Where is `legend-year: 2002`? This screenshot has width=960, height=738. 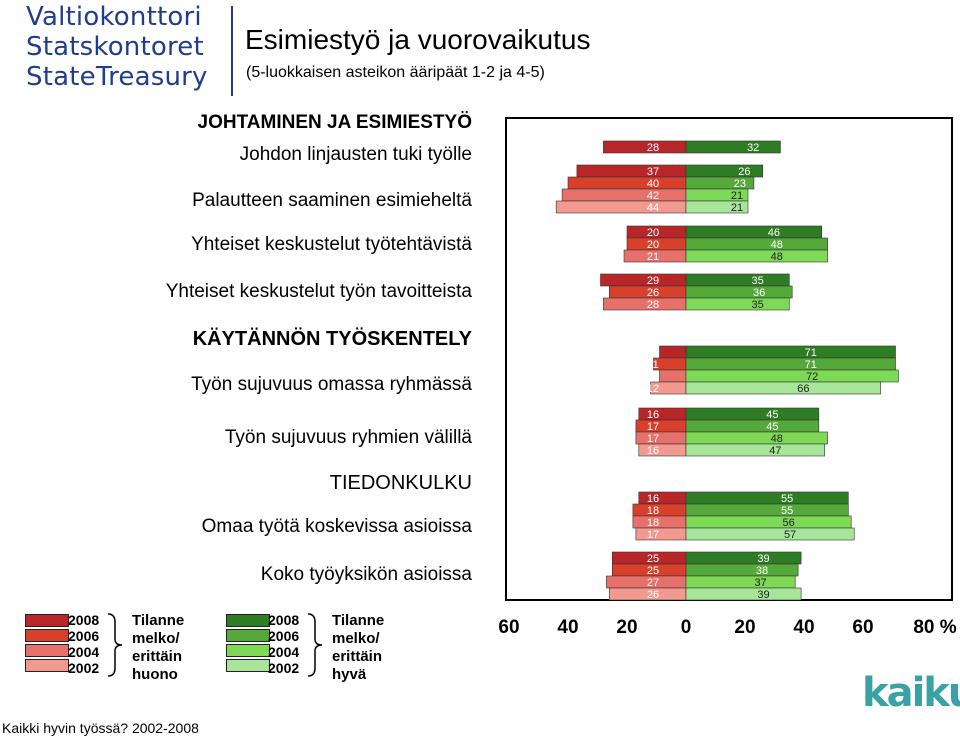 legend-year: 2002 is located at coordinates (84, 668).